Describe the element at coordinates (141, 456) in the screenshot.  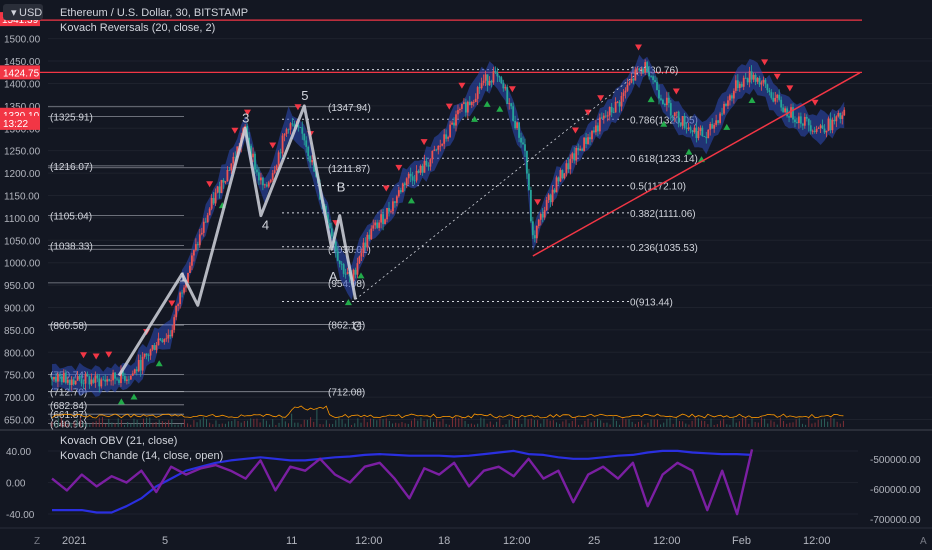
I see `chande-title: Kovach Chande (14, close, open)` at that location.